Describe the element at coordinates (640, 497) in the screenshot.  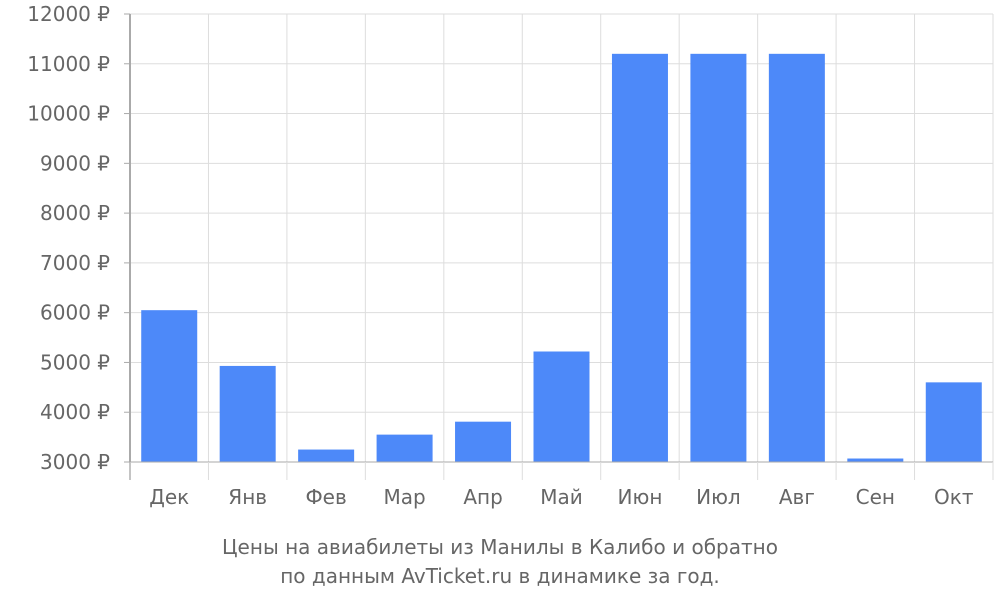
I see `x-tick-label: Июн` at that location.